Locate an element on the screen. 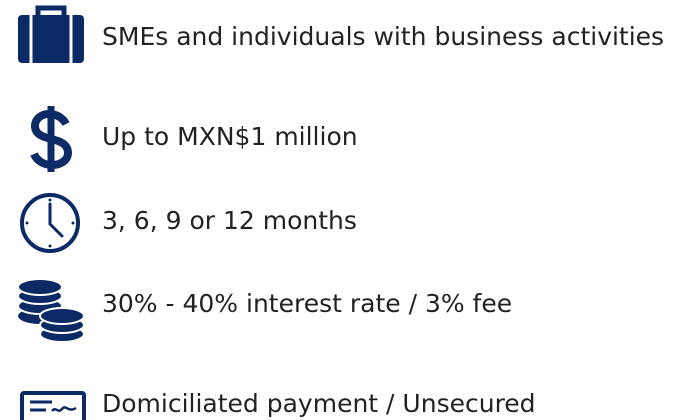 This screenshot has width=700, height=420. coins-icon is located at coordinates (51, 310).